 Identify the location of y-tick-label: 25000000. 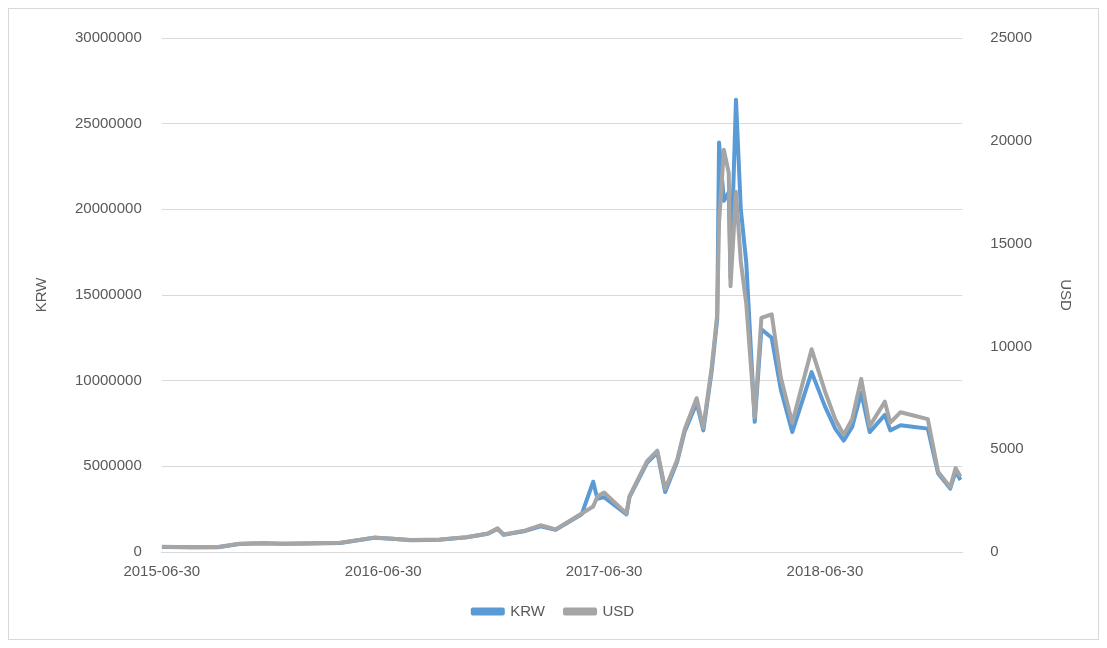
(108, 122).